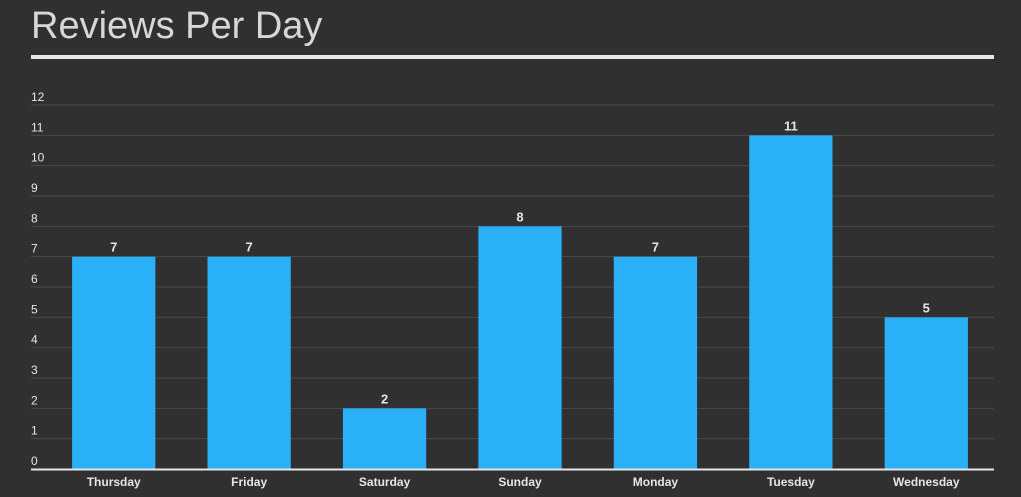 The height and width of the screenshot is (497, 1021). I want to click on x-tick-label: Saturday, so click(385, 482).